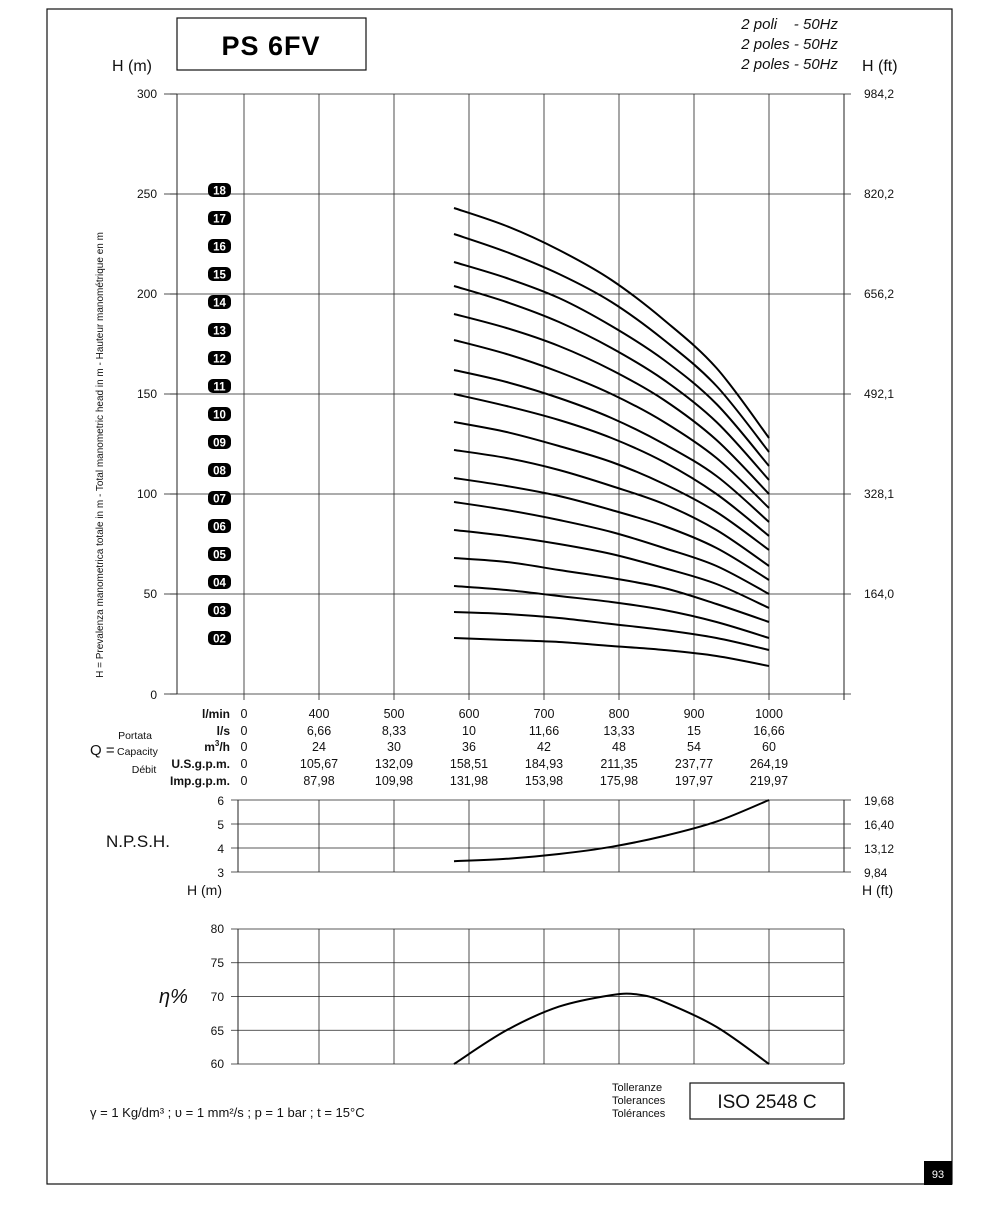  I want to click on stage-badge-label: 04, so click(219, 584).